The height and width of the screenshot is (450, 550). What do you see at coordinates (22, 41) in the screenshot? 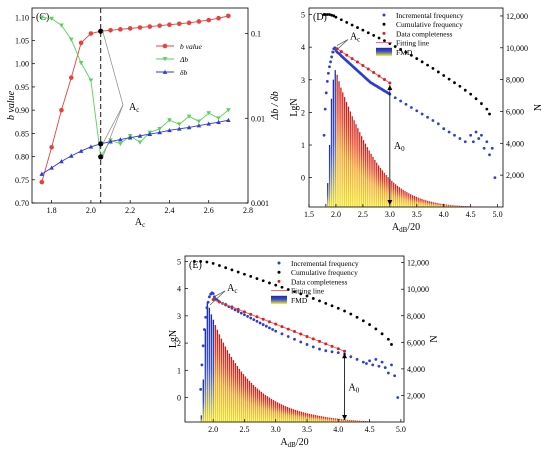
I see `y-tick-label: 1.05` at bounding box center [22, 41].